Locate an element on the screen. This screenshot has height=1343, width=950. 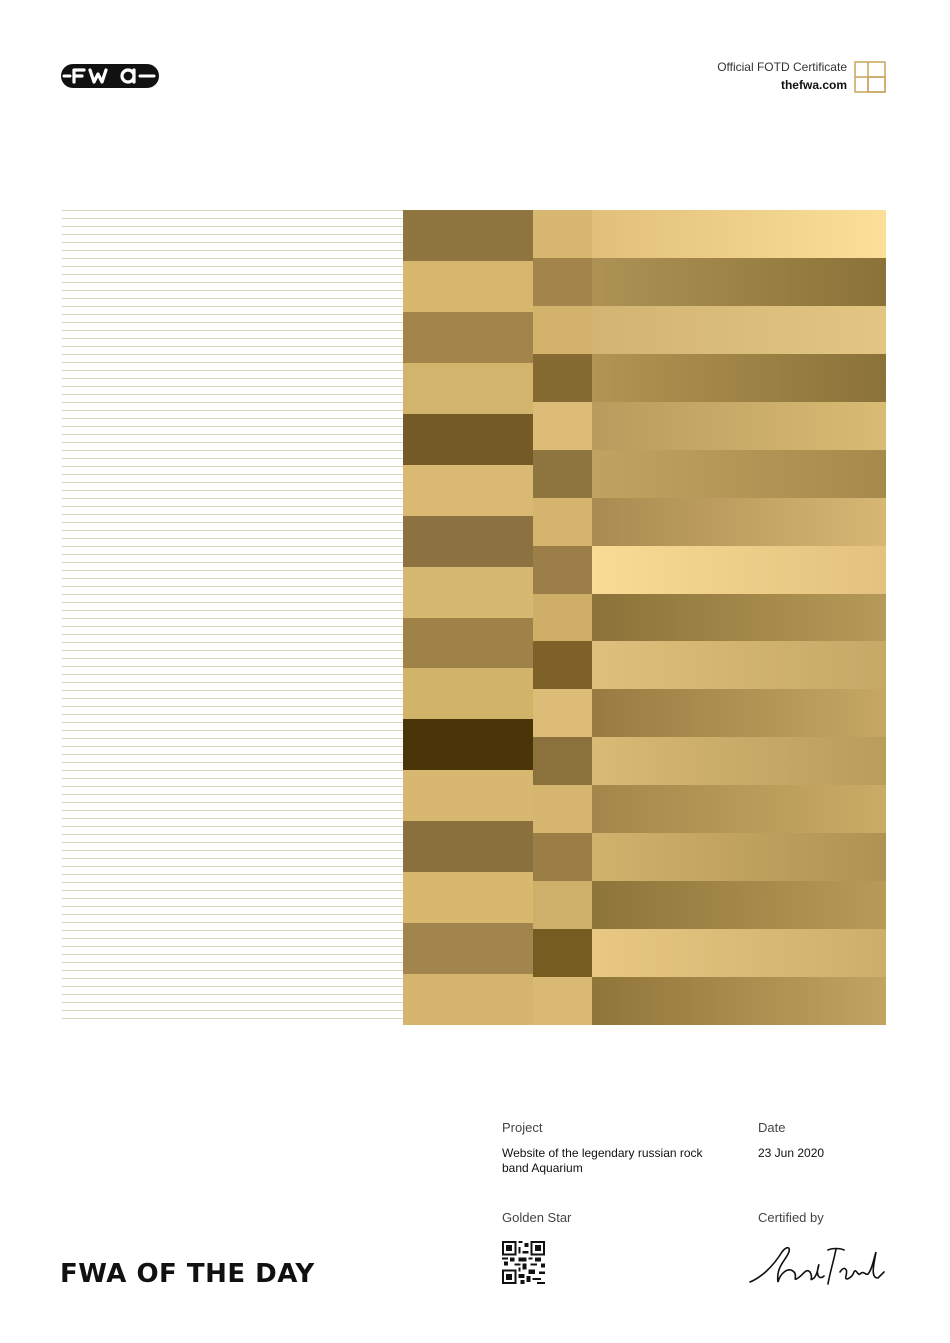
page-title: FWA OF THE DAY is located at coordinates (187, 1274).